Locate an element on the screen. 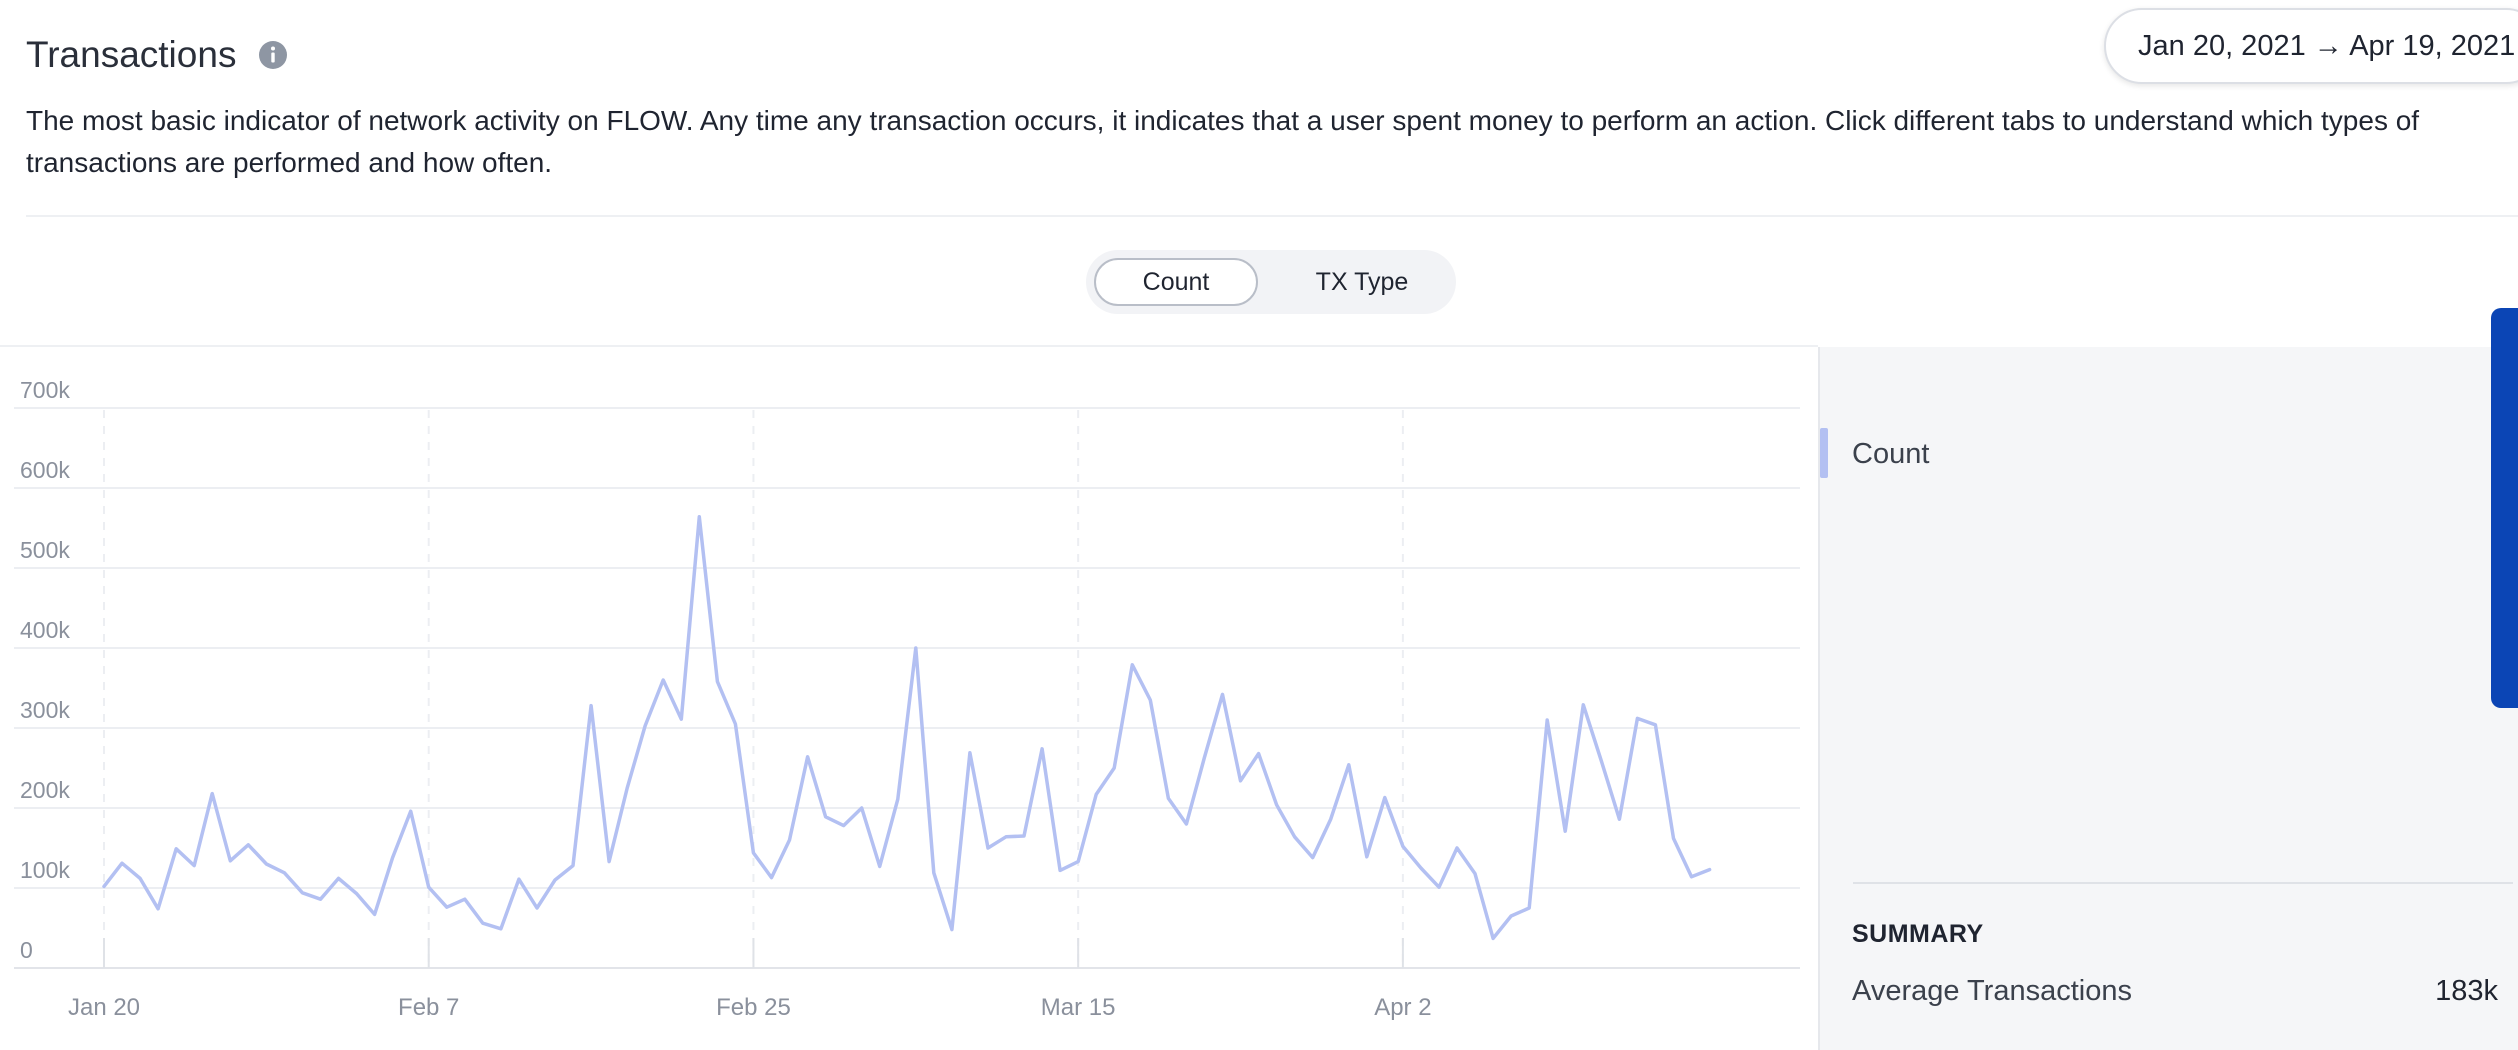  summary-value: 183k is located at coordinates (2466, 991).